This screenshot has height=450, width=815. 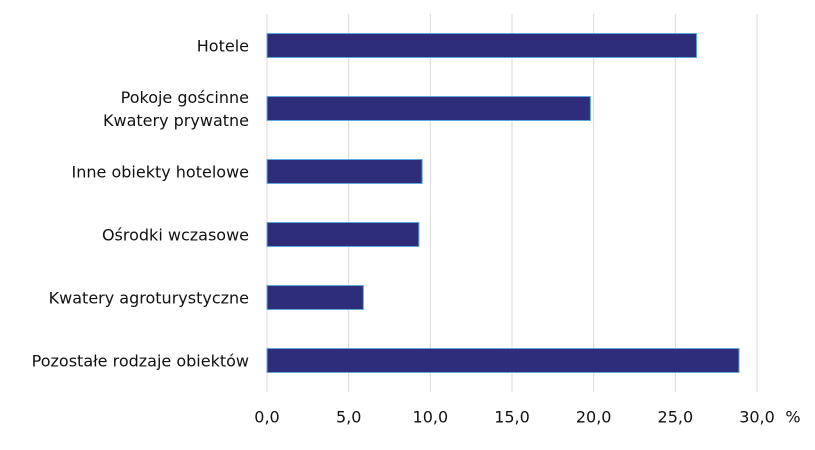 What do you see at coordinates (266, 417) in the screenshot?
I see `x-tick-label: 0,0` at bounding box center [266, 417].